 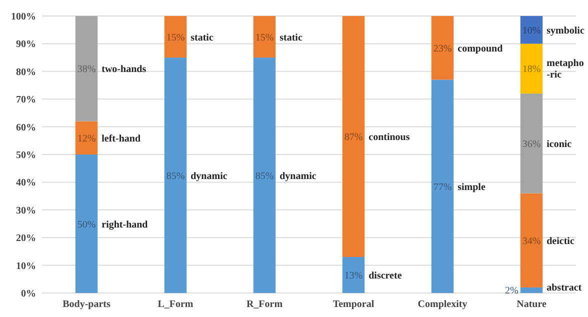 I want to click on y-tick-label: 0%, so click(x=28, y=294).